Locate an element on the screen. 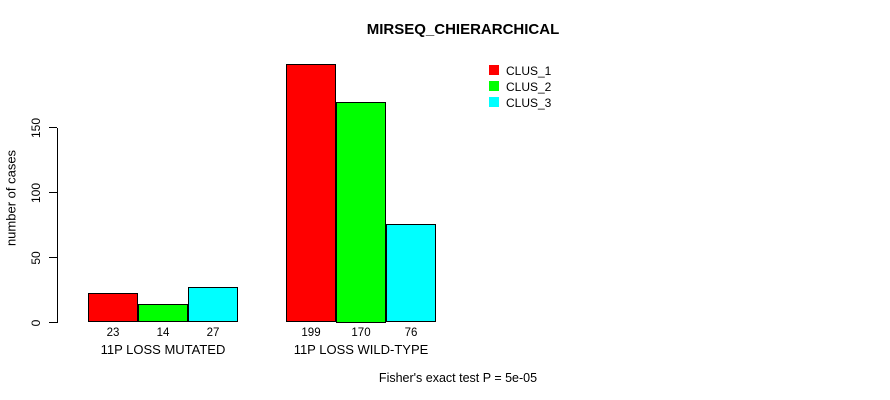 This screenshot has height=400, width=890. bar-clus_3-group2 is located at coordinates (411, 273).